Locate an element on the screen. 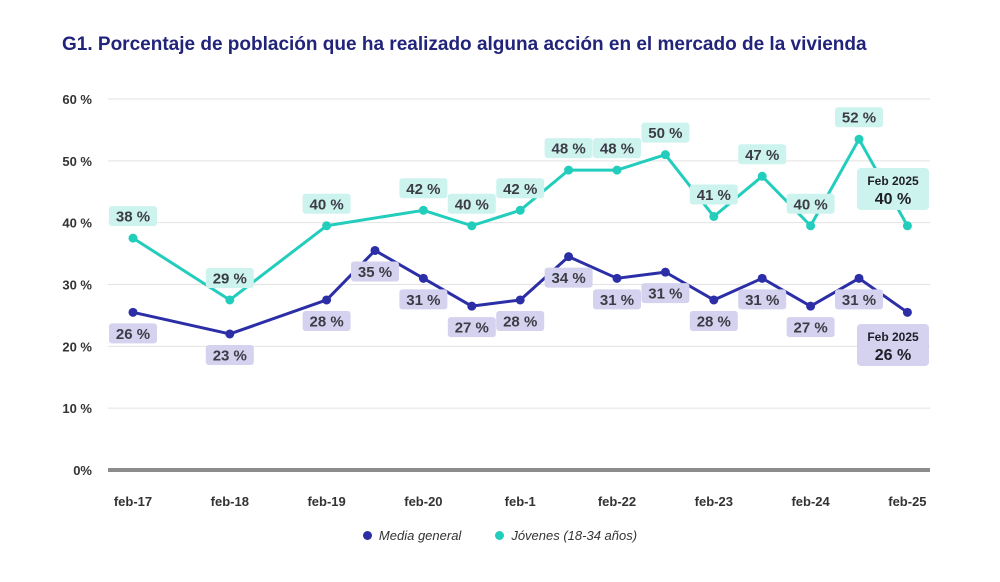 Image resolution: width=1000 pixels, height=582 pixels. legend-item-jovenes: Jóvenes (18-34 años) is located at coordinates (566, 535).